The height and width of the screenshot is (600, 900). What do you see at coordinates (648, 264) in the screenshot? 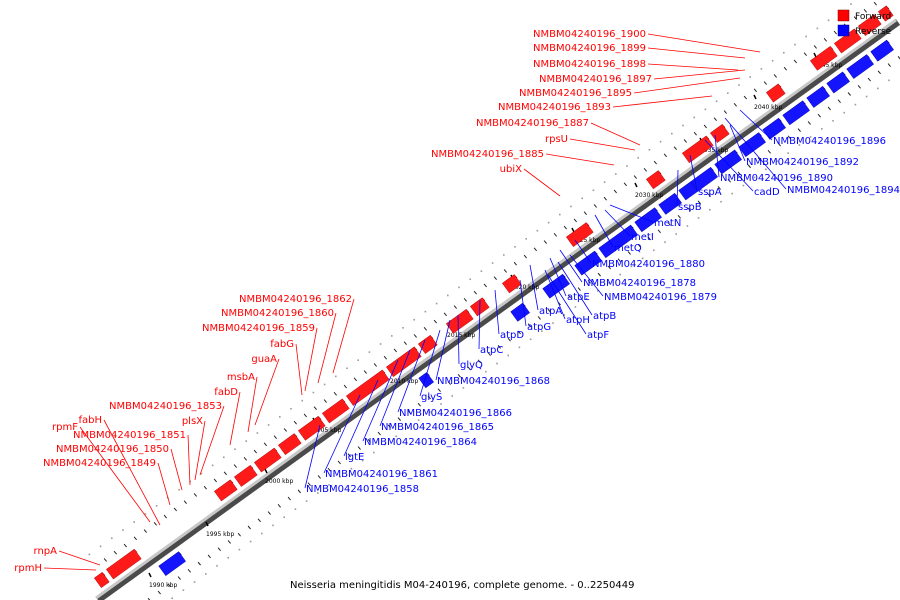
I see `gene-label-nmbm04240196-1880: NMBM04240196_1880` at bounding box center [648, 264].